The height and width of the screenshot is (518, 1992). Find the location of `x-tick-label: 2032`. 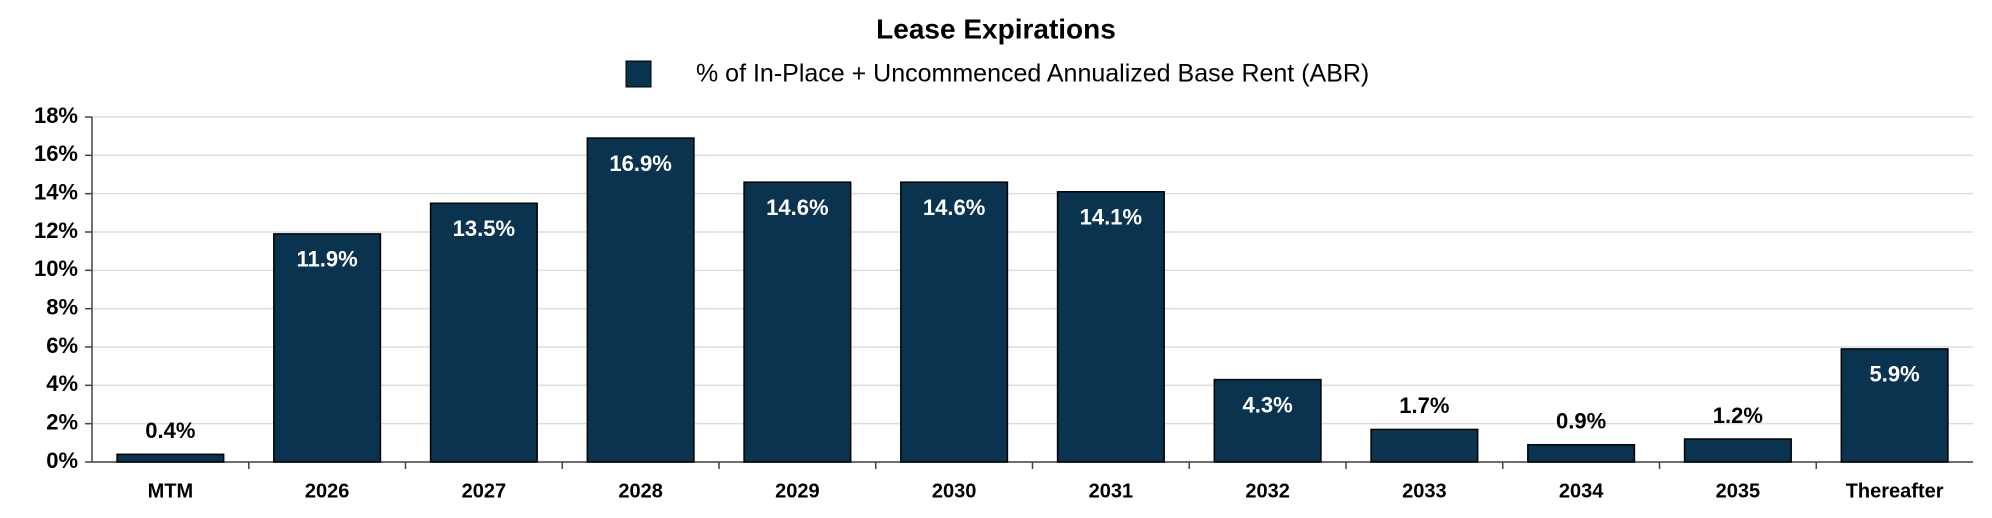

x-tick-label: 2032 is located at coordinates (1267, 491).